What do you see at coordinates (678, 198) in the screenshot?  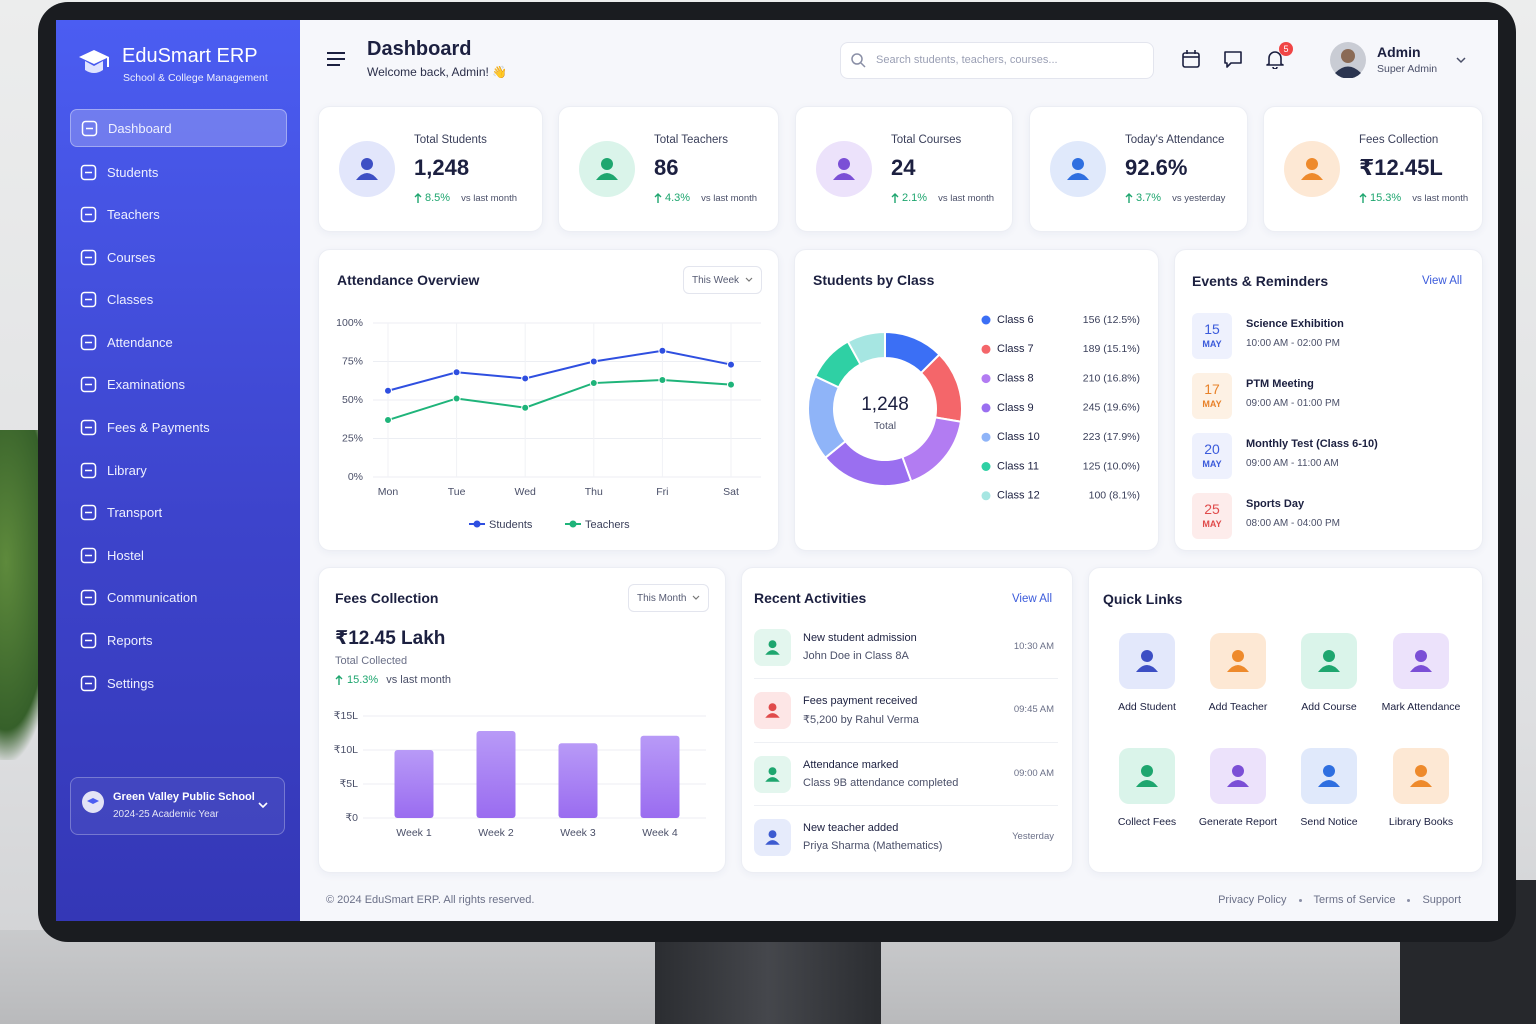 I see `change-value: 4.3%` at bounding box center [678, 198].